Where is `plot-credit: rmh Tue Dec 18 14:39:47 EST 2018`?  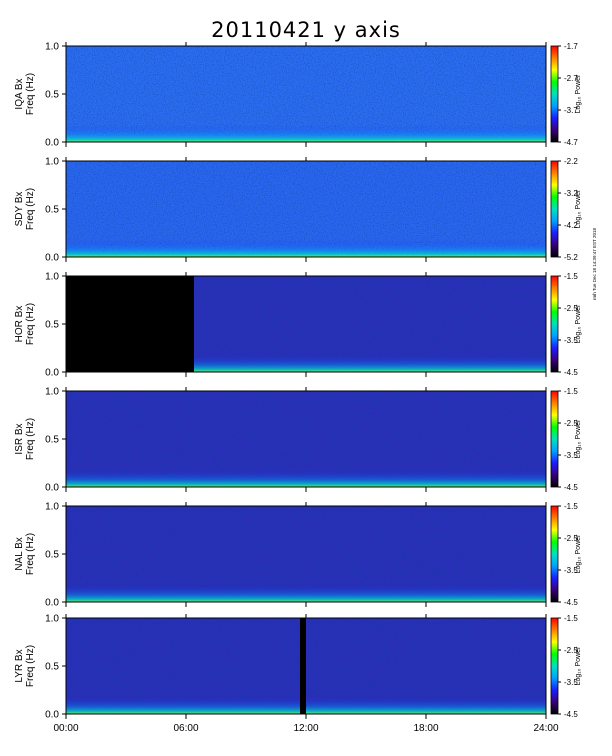
plot-credit: rmh Tue Dec 18 14:39:47 EST 2018 is located at coordinates (594, 264).